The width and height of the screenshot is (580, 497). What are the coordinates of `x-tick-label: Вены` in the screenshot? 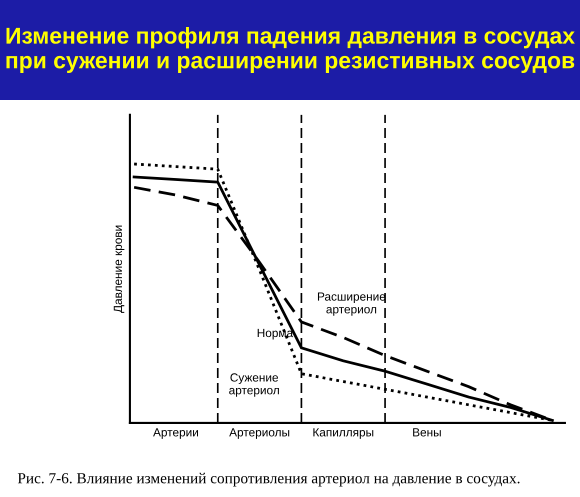 It's located at (427, 432).